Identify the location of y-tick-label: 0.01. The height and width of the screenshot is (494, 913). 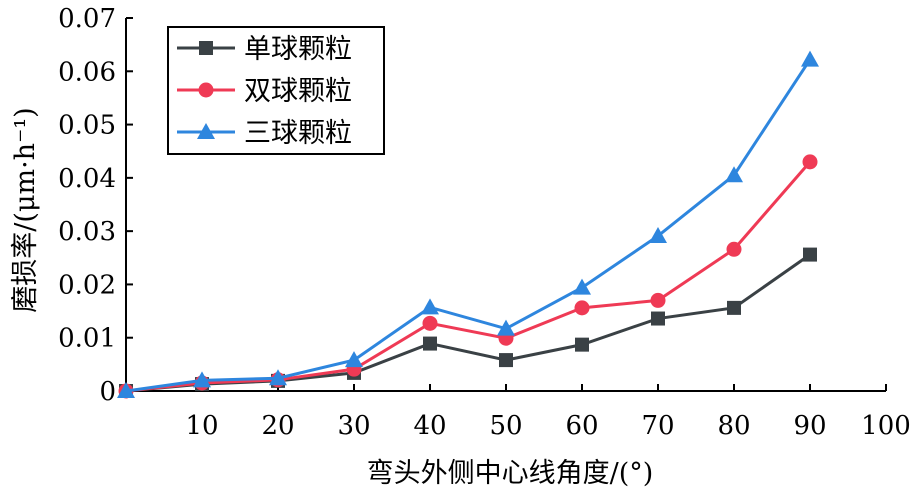
(87, 339).